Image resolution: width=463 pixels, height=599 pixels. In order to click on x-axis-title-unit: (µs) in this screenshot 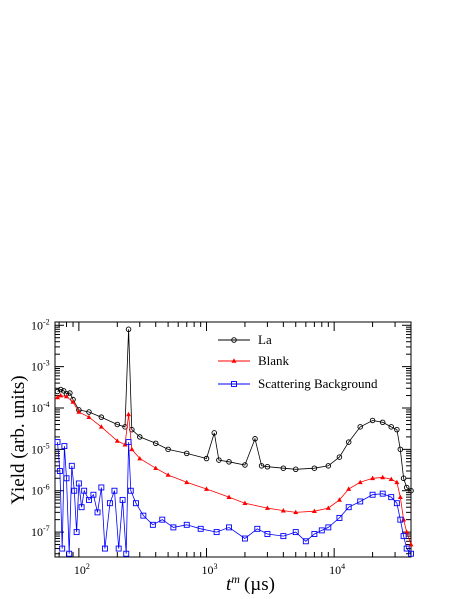, I will do `click(259, 584)`.